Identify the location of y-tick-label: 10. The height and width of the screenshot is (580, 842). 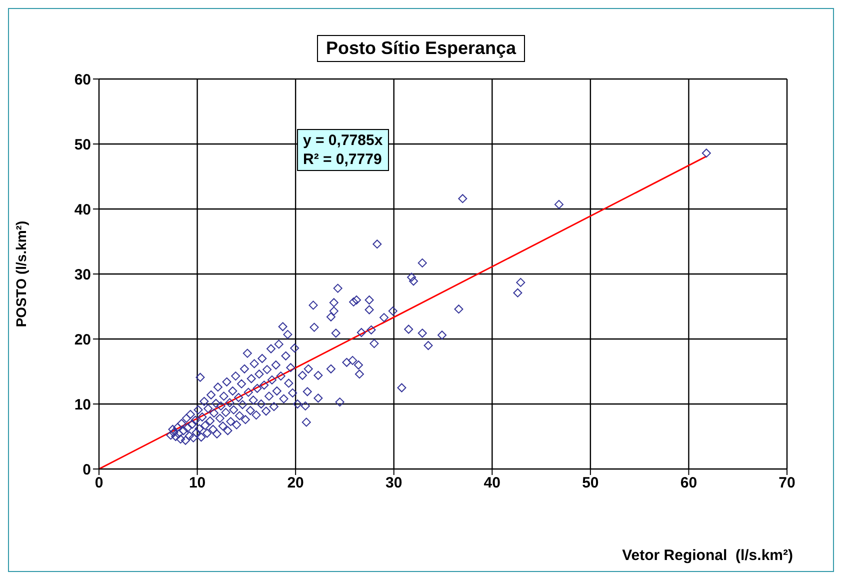
(82, 405).